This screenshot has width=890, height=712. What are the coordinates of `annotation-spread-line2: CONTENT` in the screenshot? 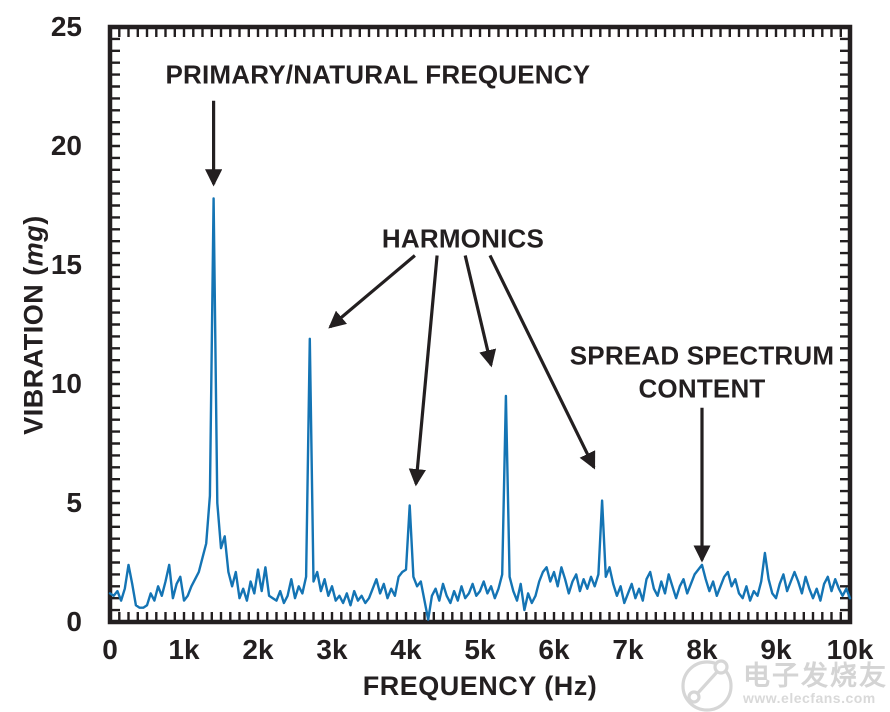 It's located at (702, 388).